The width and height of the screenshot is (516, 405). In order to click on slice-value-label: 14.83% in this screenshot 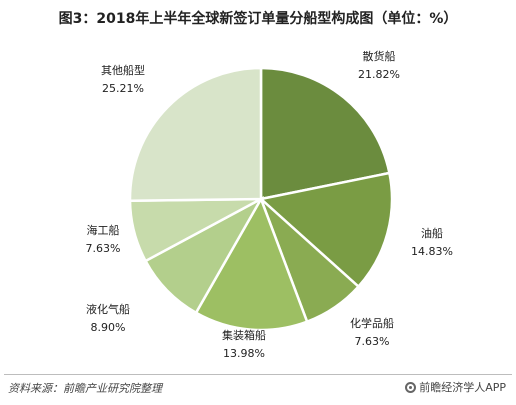, I will do `click(432, 251)`.